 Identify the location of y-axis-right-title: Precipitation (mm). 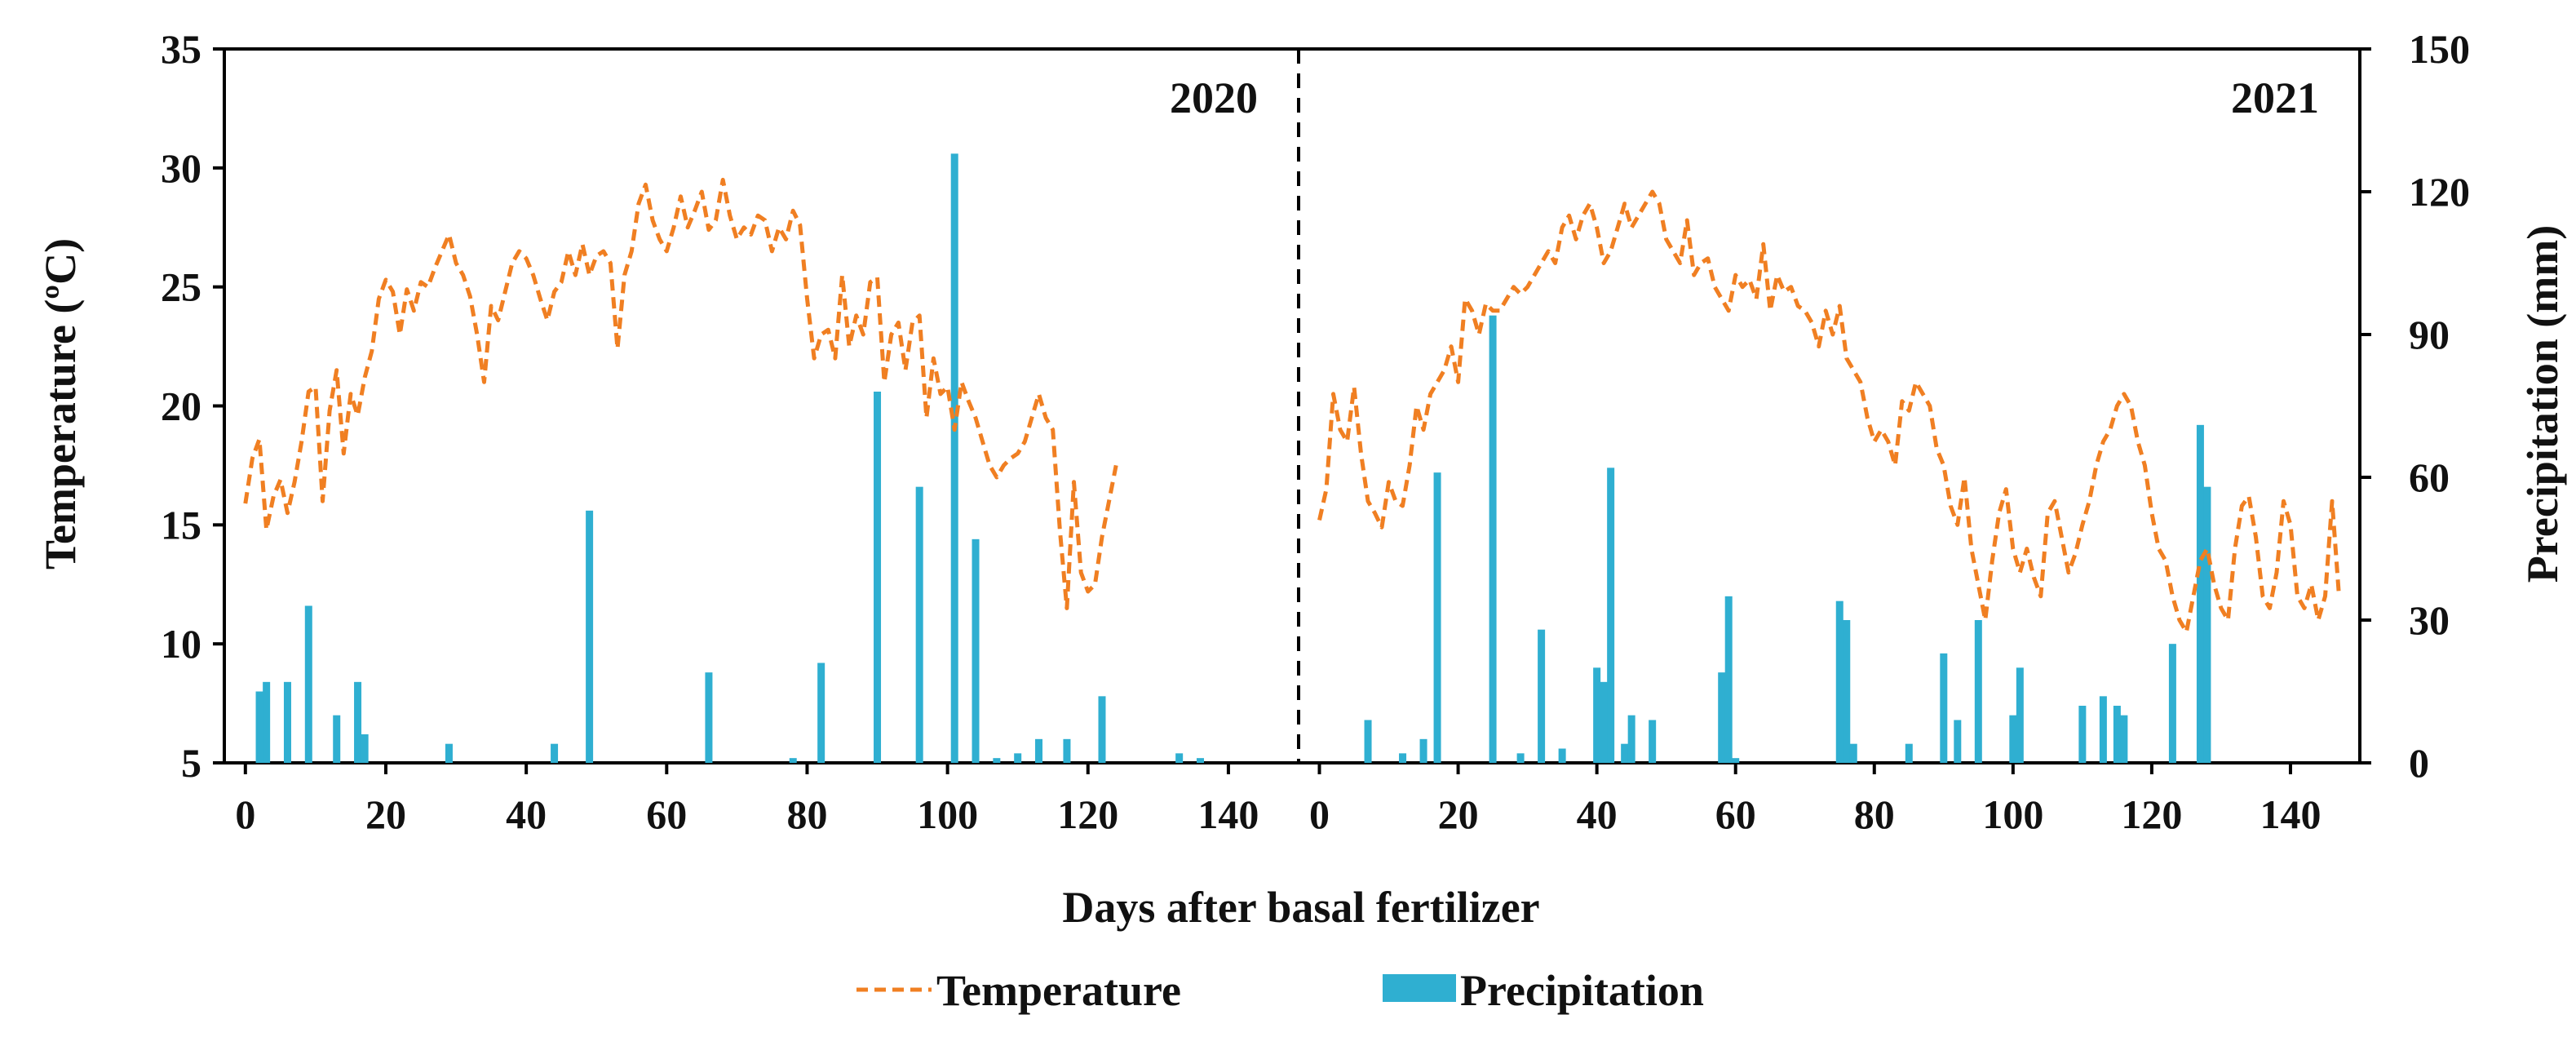
(2542, 404).